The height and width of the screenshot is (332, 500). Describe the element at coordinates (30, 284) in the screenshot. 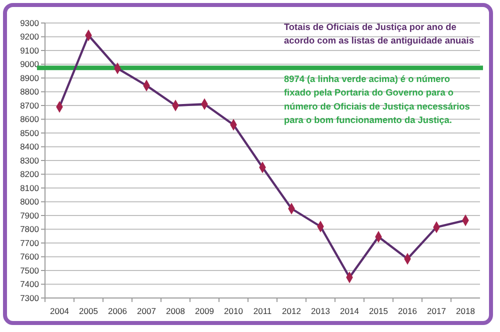

I see `y-tick-label: 7400` at that location.